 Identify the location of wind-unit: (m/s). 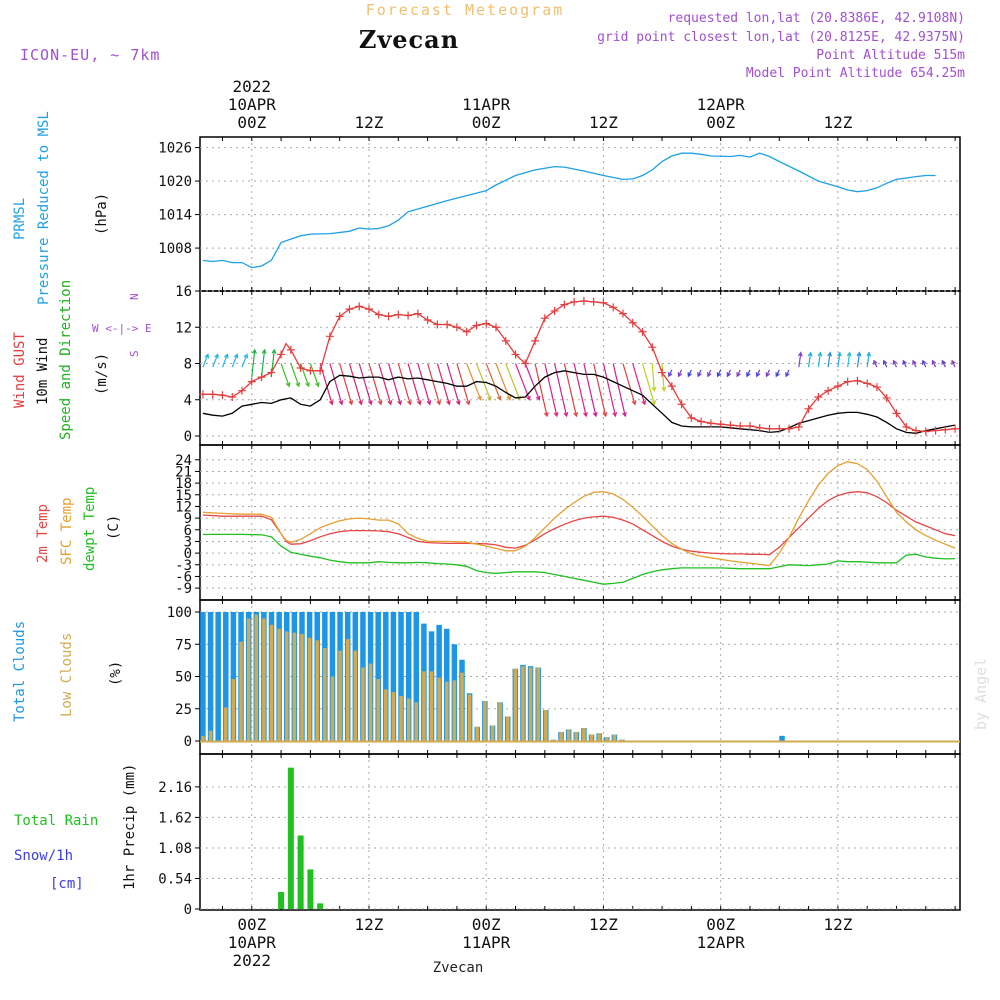
(102, 374).